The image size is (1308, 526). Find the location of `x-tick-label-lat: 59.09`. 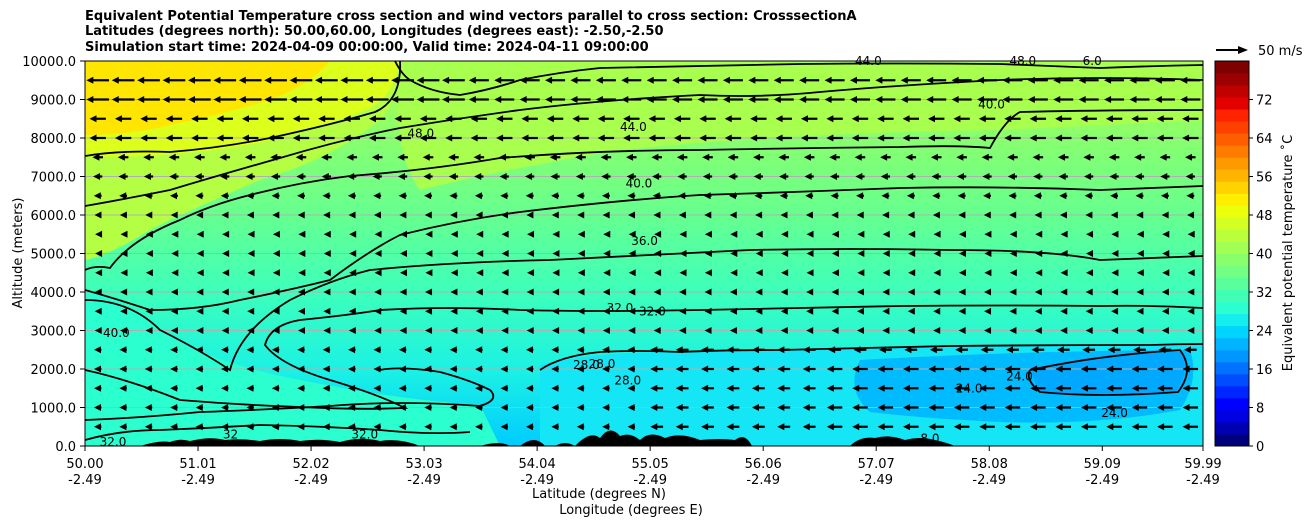

x-tick-label-lat: 59.09 is located at coordinates (1102, 464).